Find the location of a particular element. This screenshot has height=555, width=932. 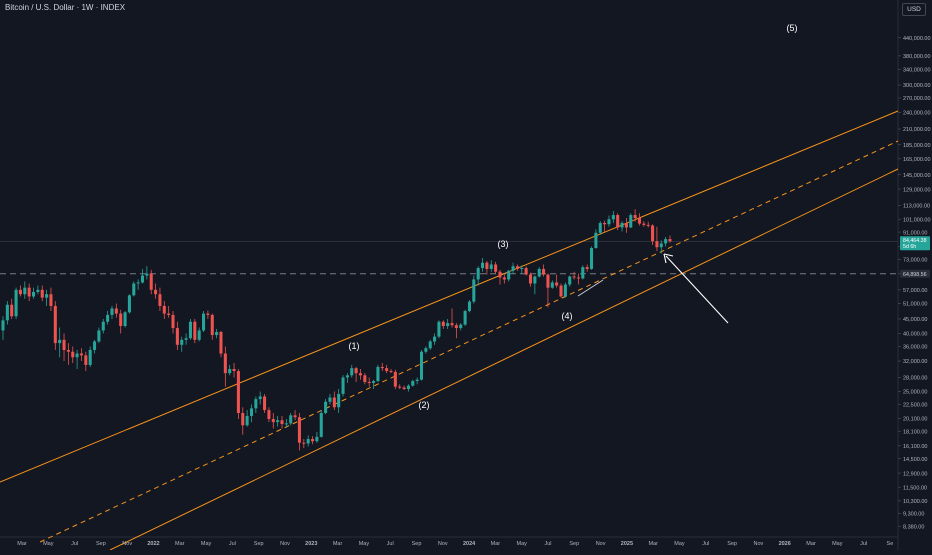

currency-button: USD is located at coordinates (914, 9).